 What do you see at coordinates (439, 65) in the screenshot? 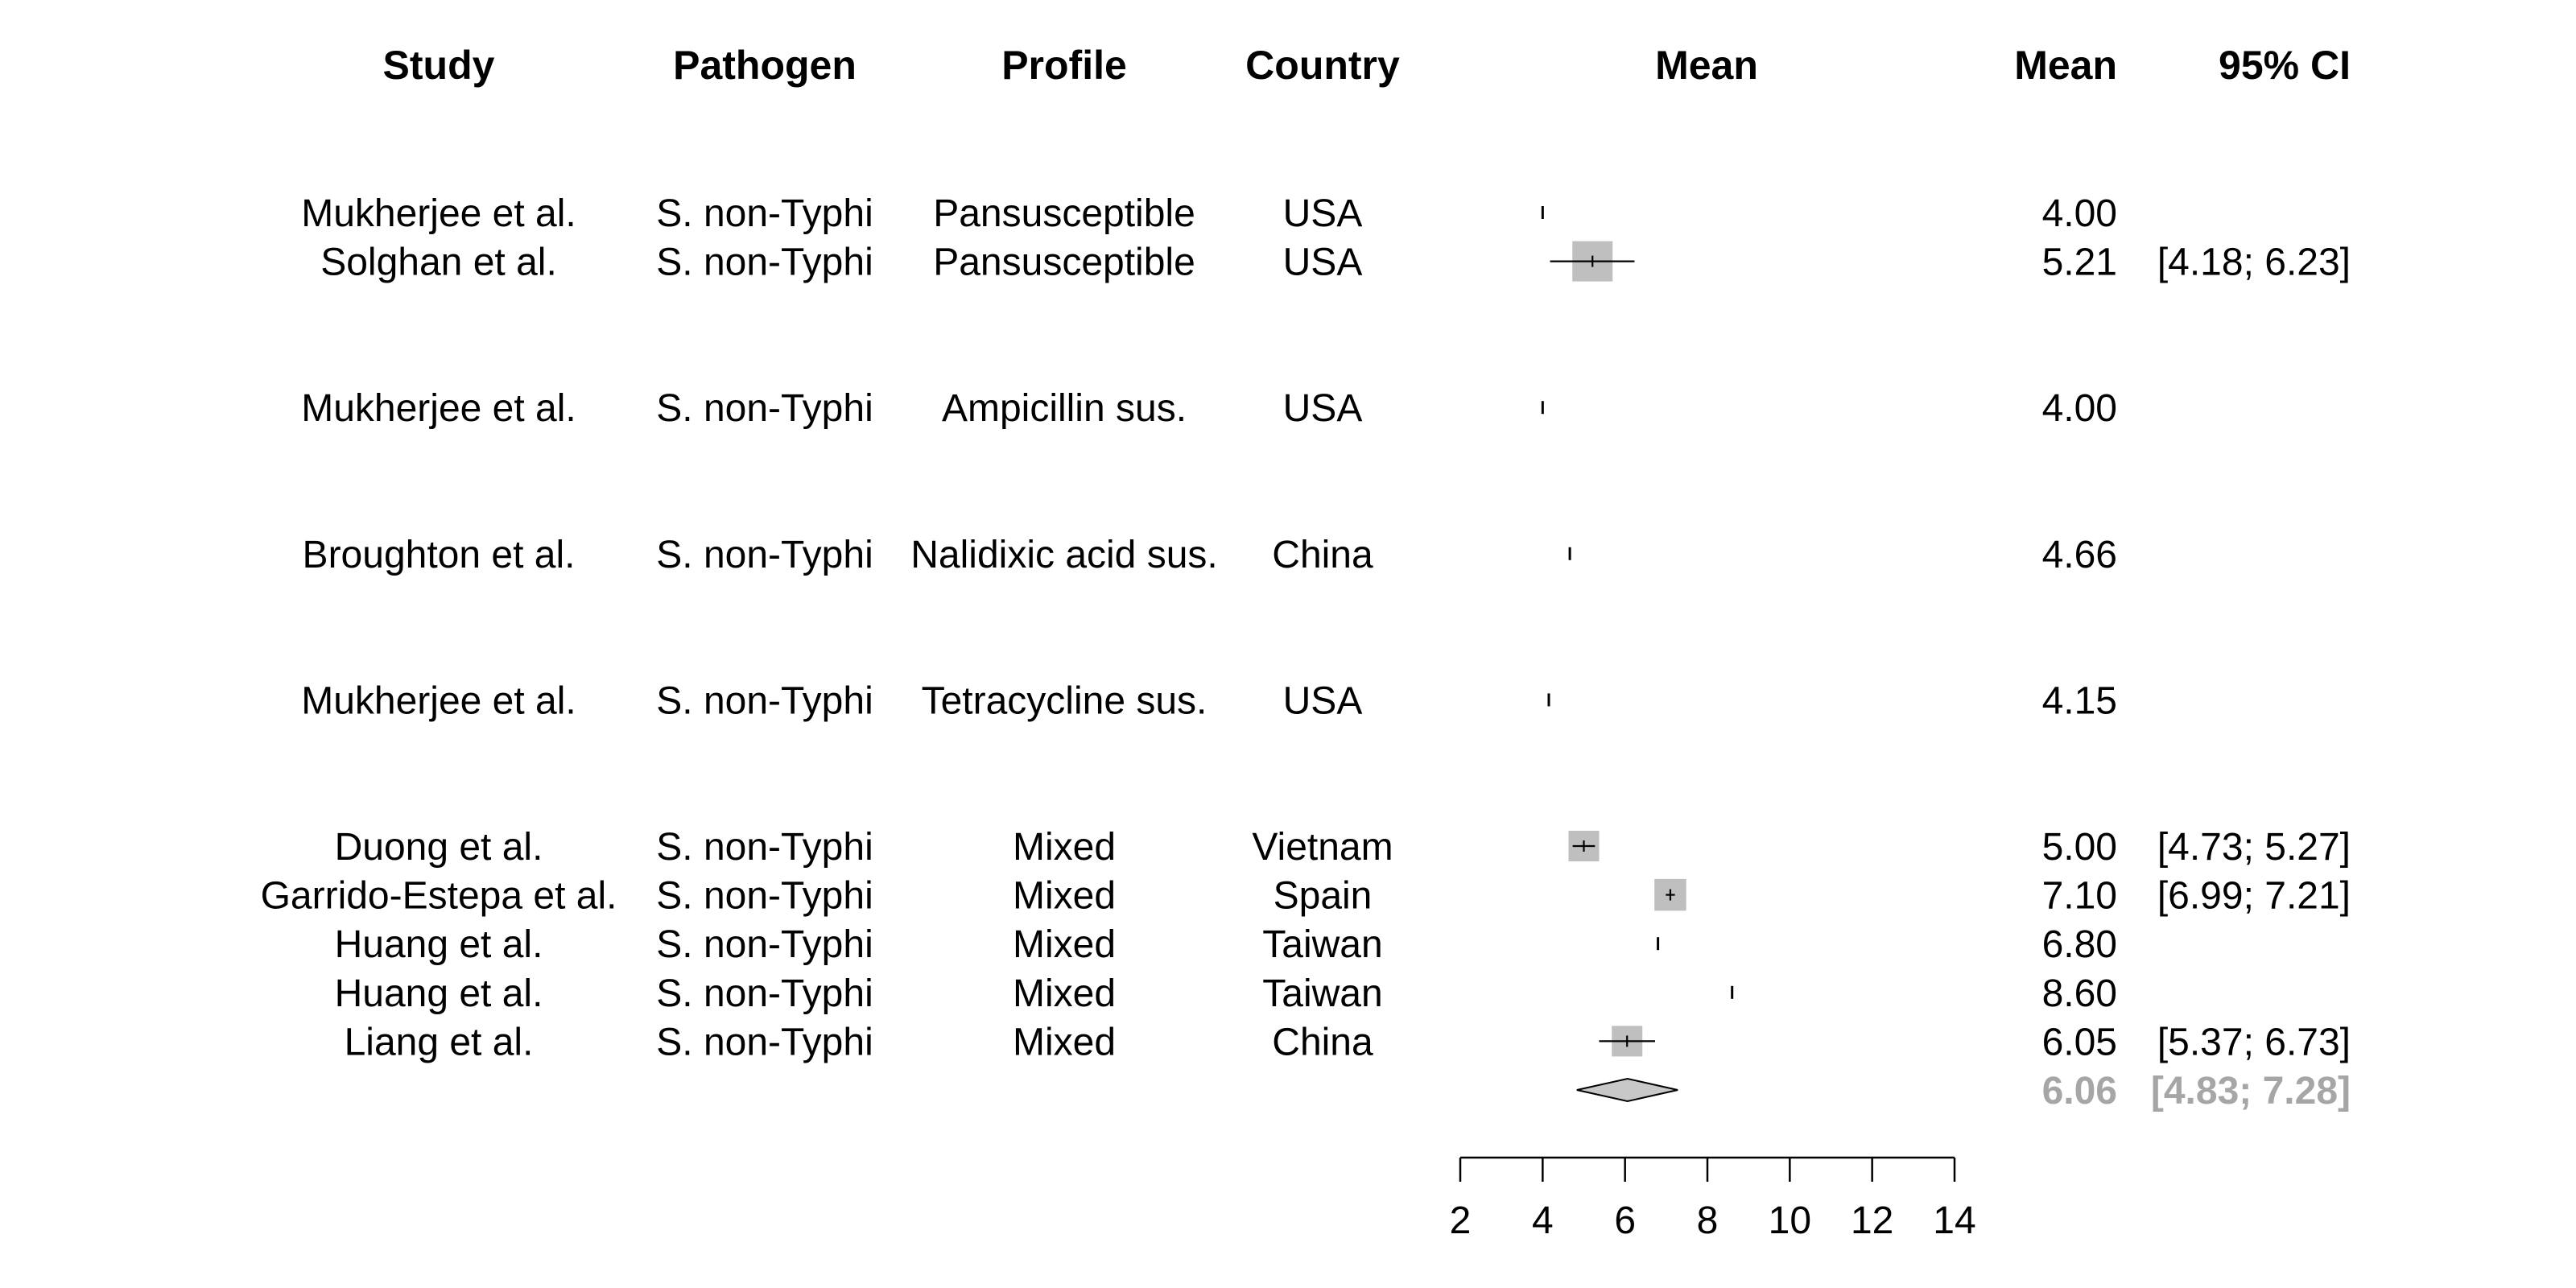
I see `header-study: Study` at bounding box center [439, 65].